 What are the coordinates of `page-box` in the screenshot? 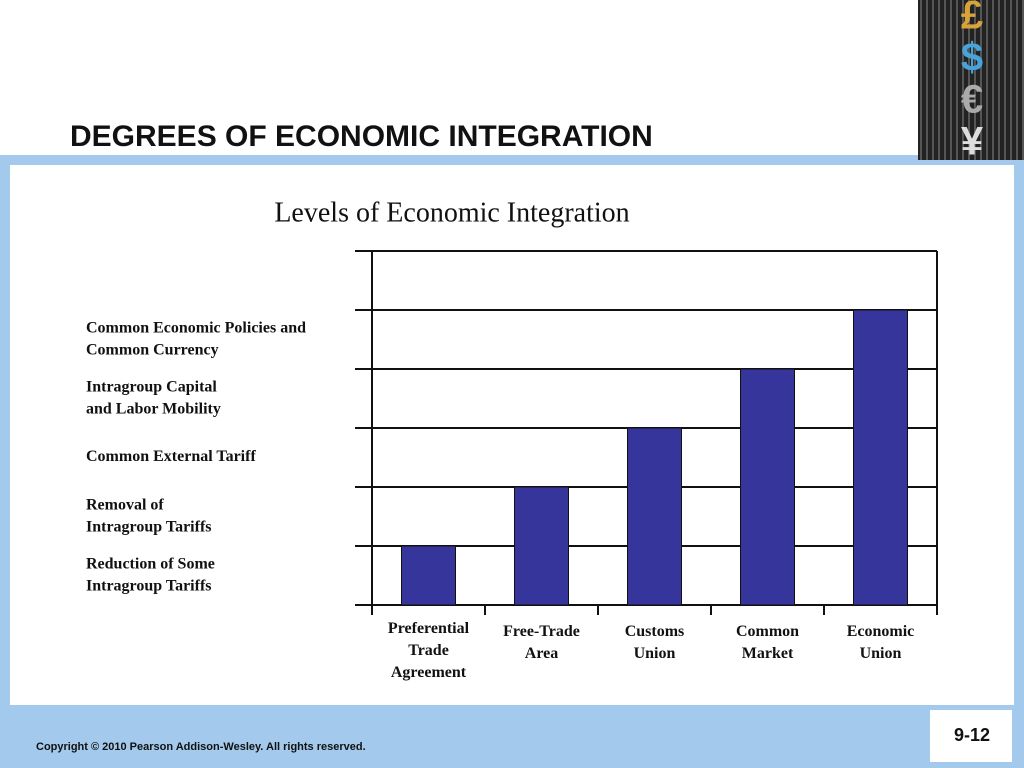 It's located at (971, 736).